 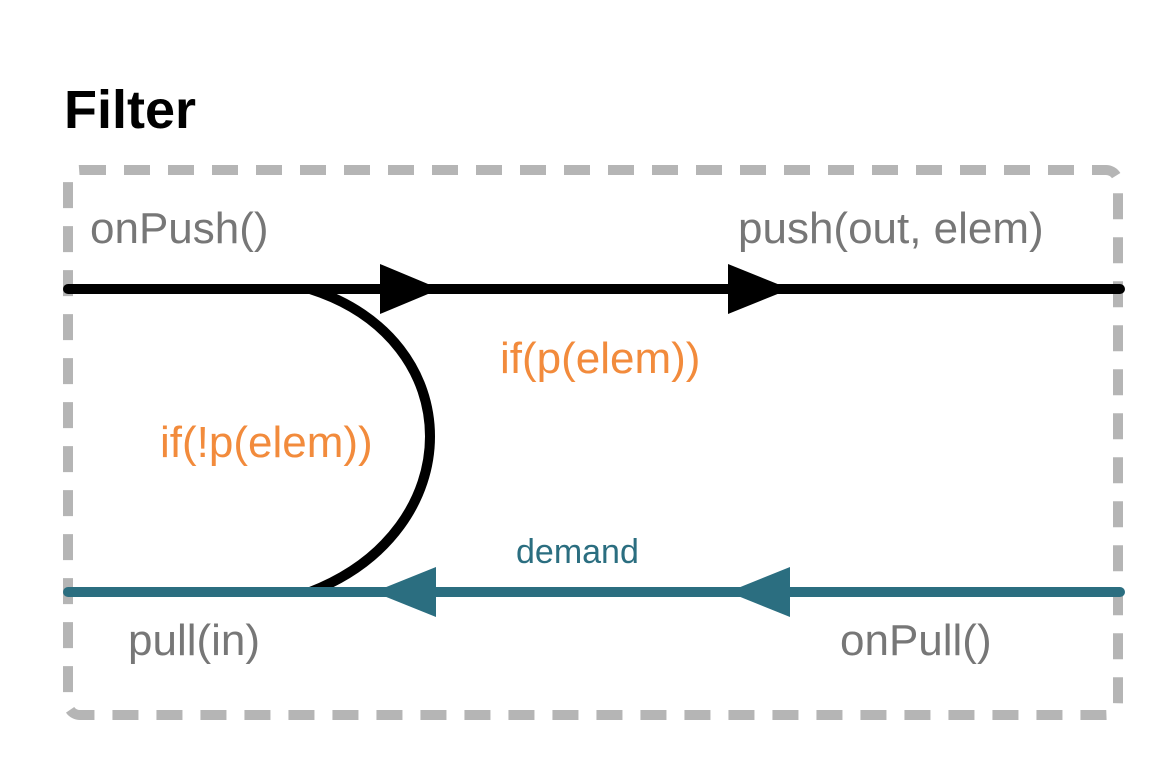 What do you see at coordinates (130, 110) in the screenshot?
I see `diagram-title: Filter` at bounding box center [130, 110].